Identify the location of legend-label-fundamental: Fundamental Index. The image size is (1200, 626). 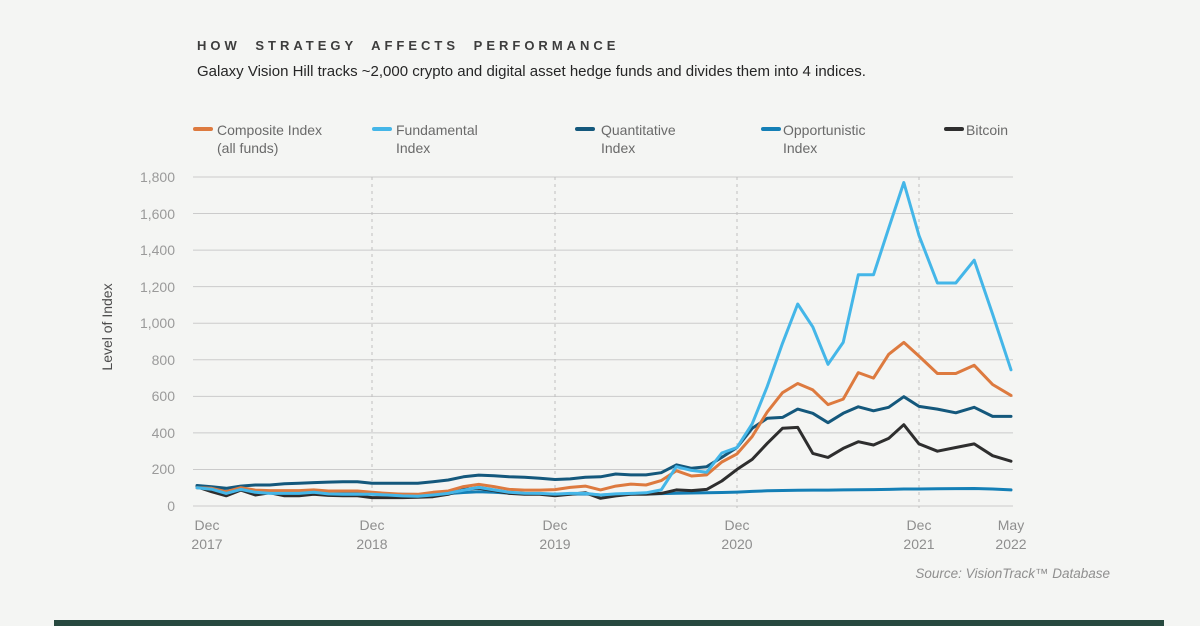
(437, 139).